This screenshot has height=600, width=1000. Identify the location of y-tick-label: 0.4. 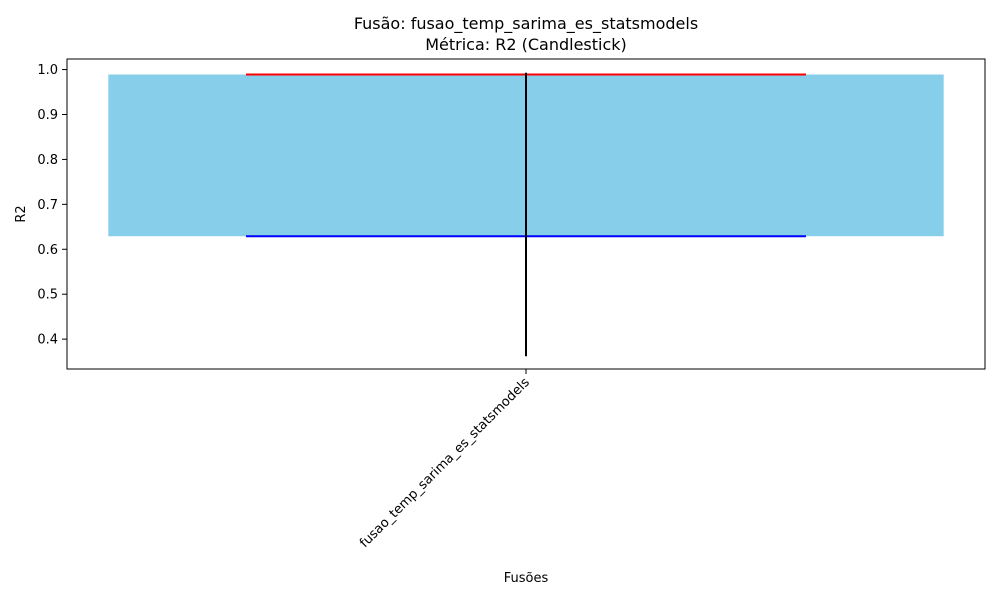
(47, 340).